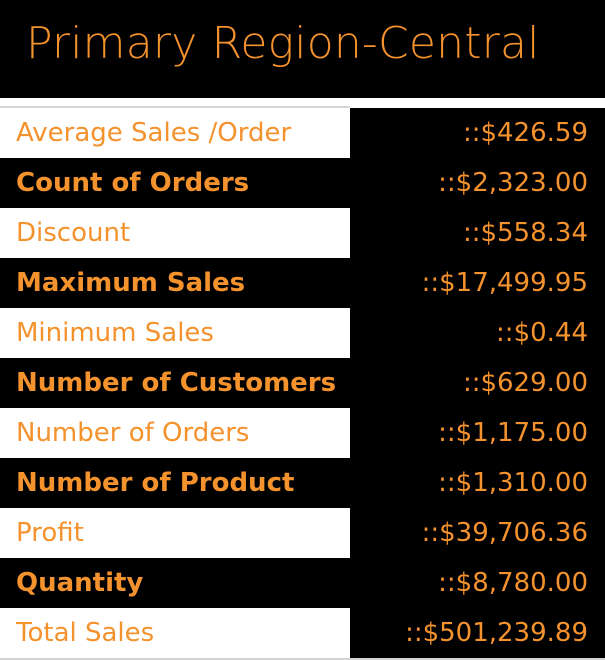 The height and width of the screenshot is (660, 605). What do you see at coordinates (504, 533) in the screenshot?
I see `metric-value: ::$39,706.36` at bounding box center [504, 533].